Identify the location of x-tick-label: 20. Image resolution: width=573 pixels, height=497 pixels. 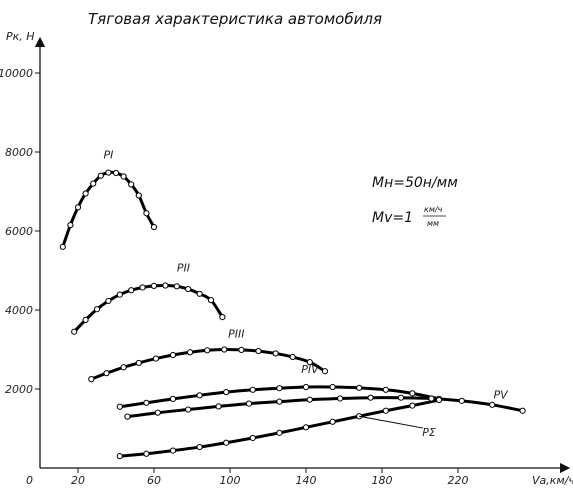
(78, 480).